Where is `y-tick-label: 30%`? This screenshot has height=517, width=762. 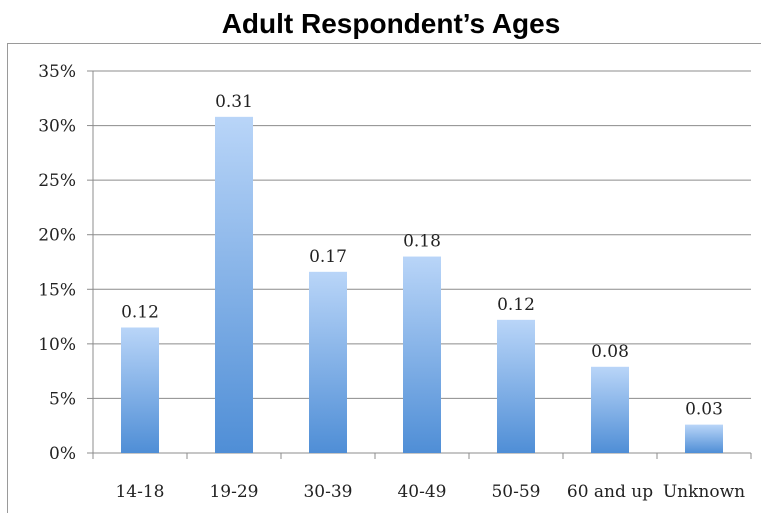 y-tick-label: 30% is located at coordinates (57, 127).